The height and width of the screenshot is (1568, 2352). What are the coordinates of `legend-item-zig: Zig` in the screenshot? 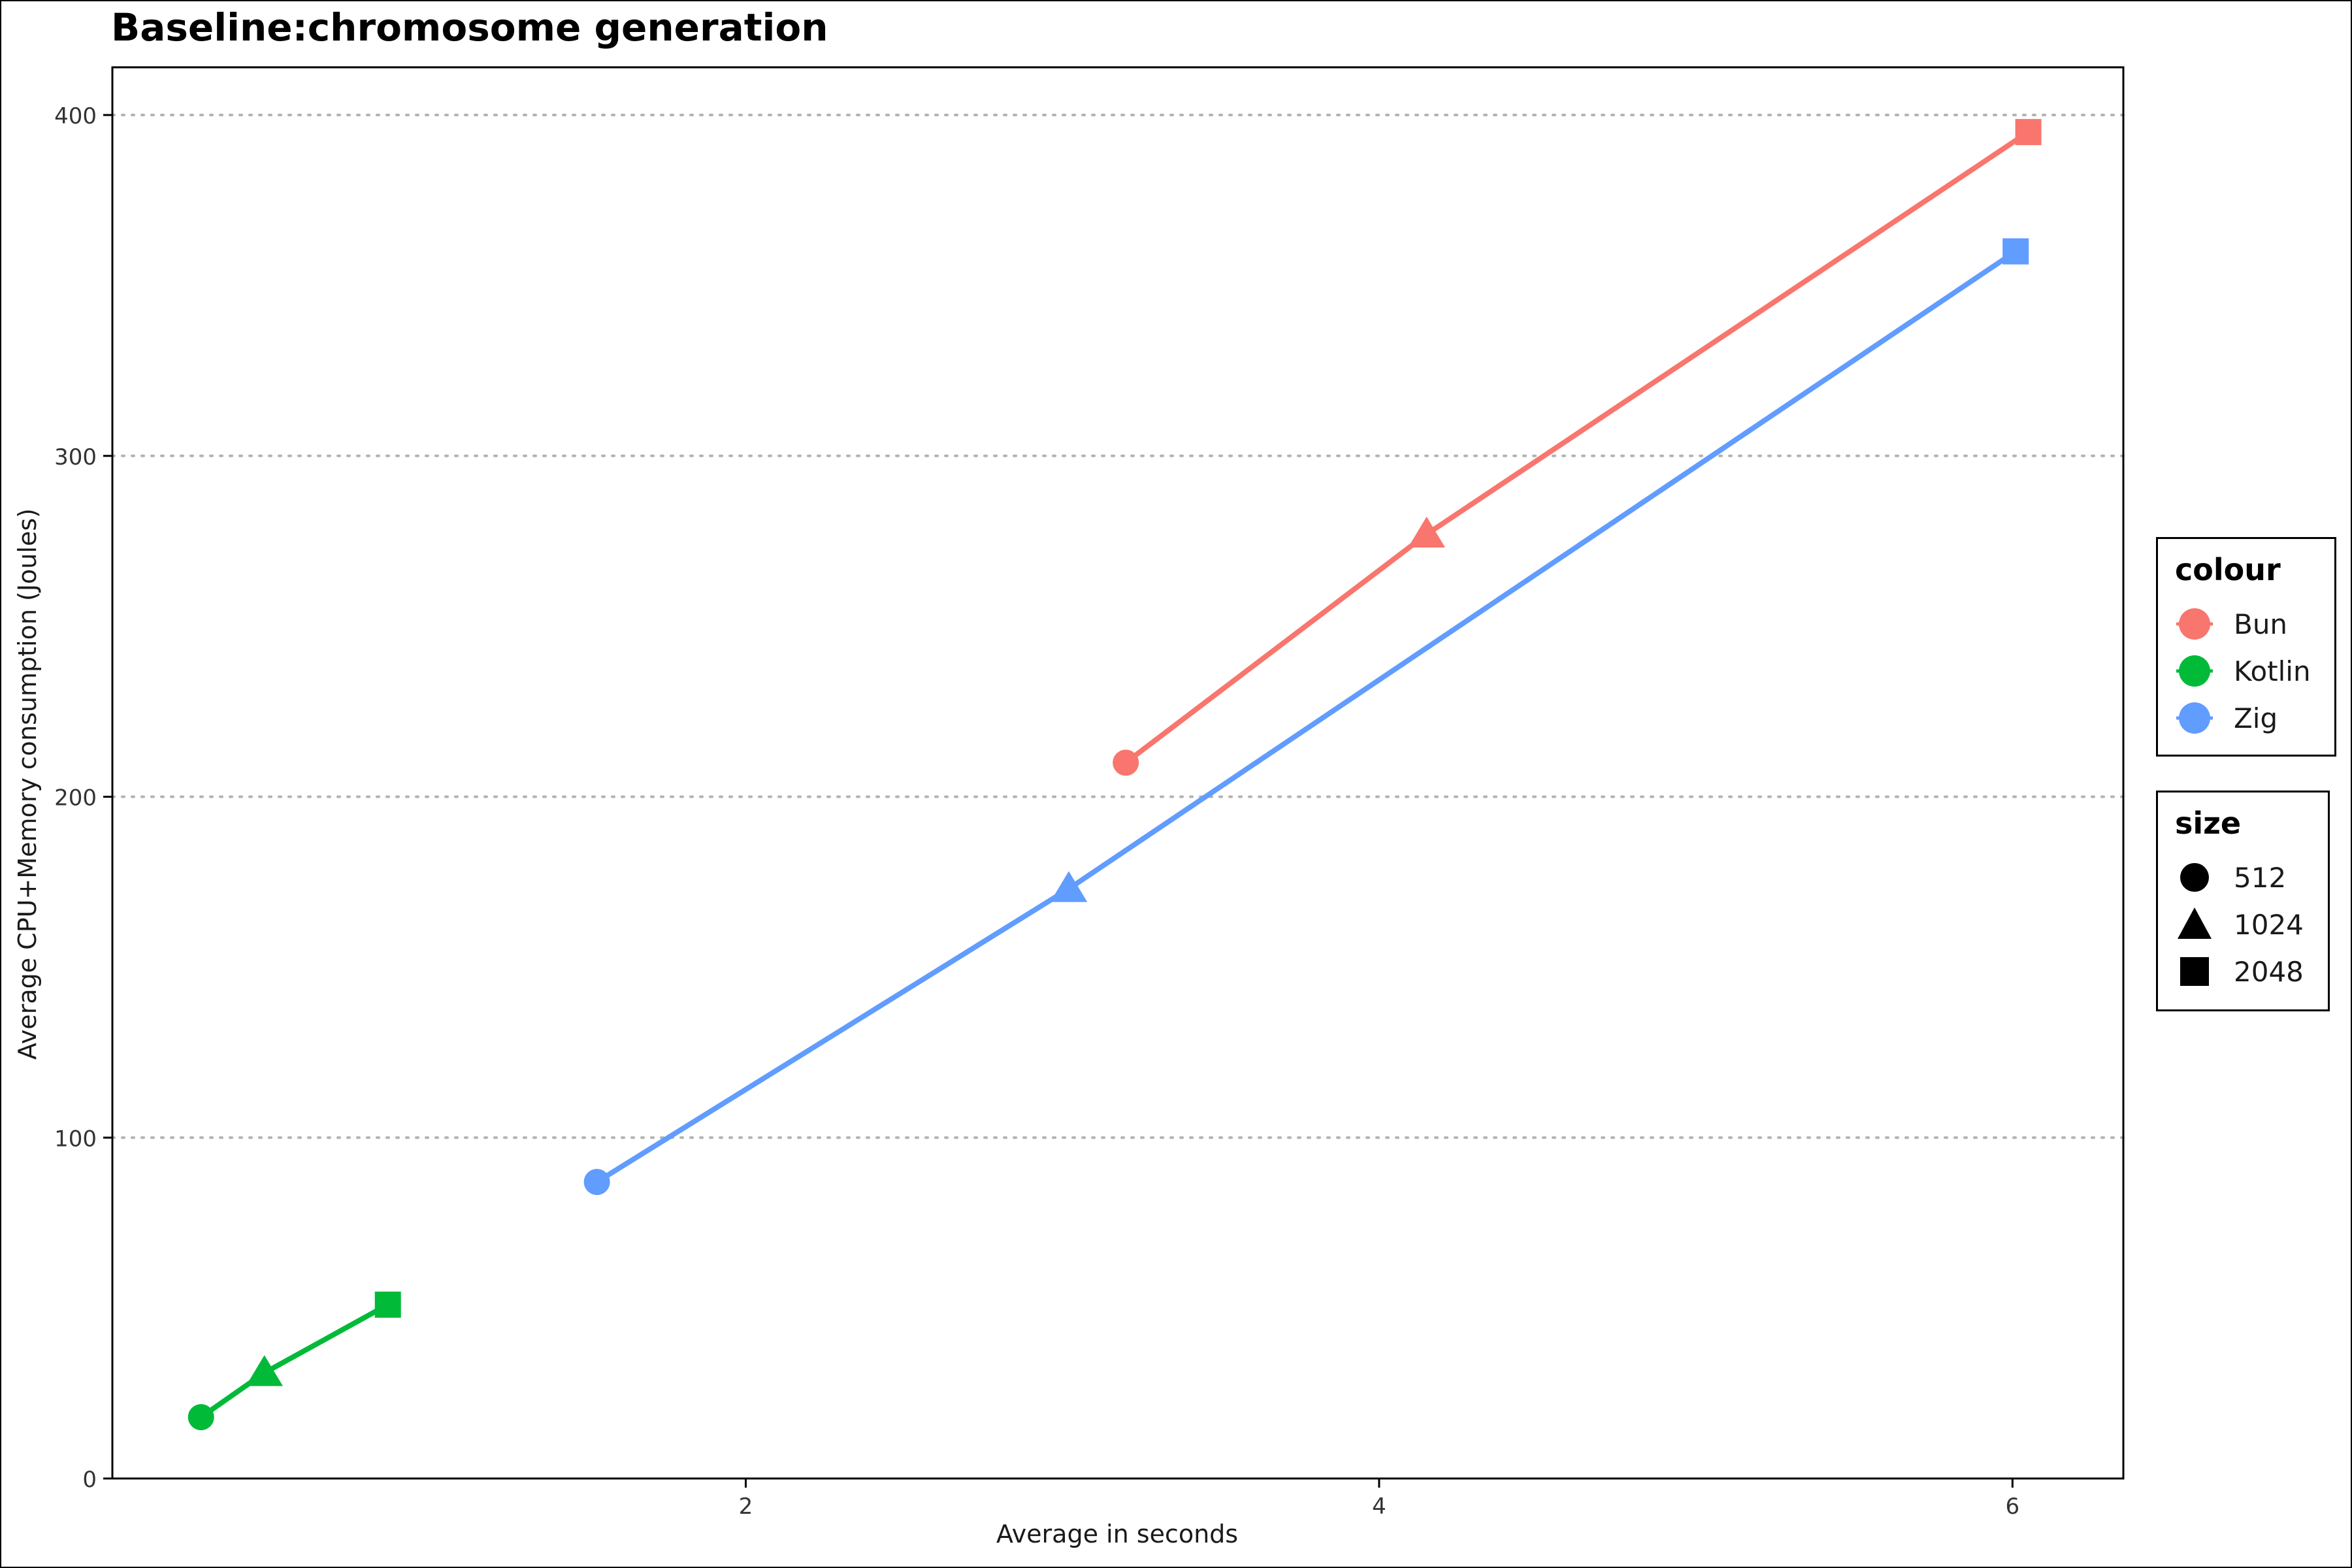 It's located at (2263, 718).